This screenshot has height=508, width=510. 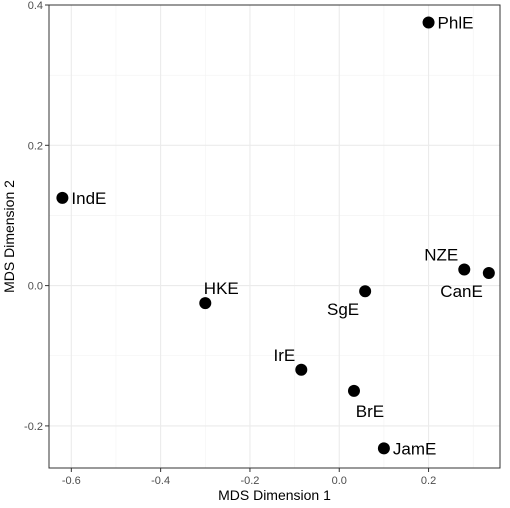 I want to click on data-point-label: HKE, so click(x=221, y=288).